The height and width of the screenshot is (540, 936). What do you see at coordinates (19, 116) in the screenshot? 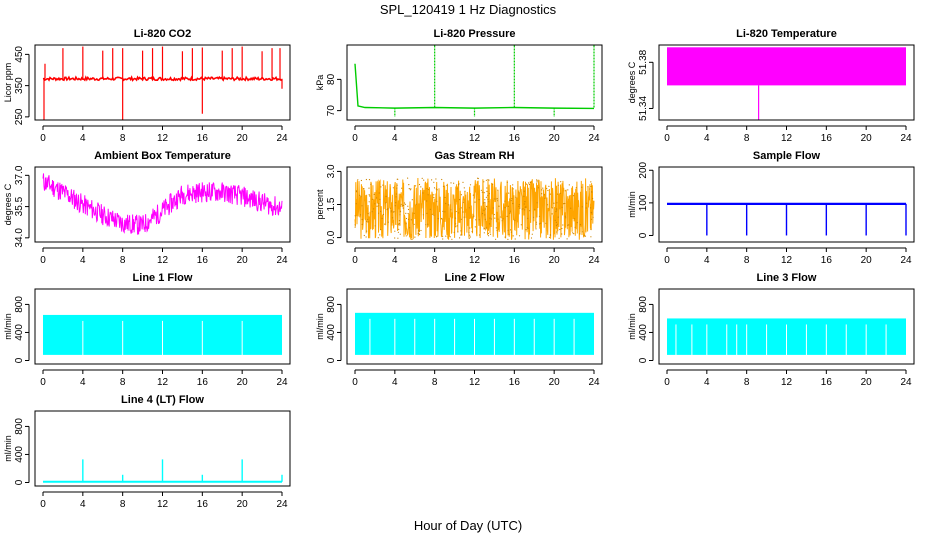
I see `y-tick-label: 250` at bounding box center [19, 116].